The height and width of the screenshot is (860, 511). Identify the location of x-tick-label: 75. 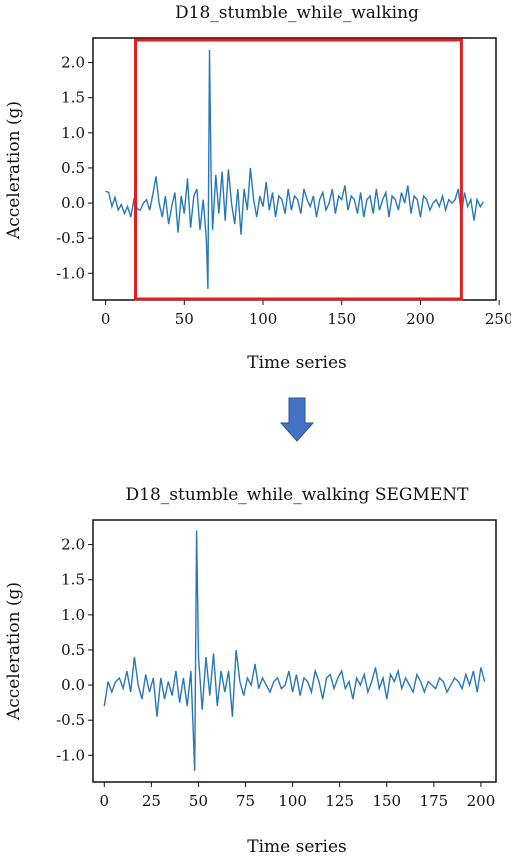
(245, 801).